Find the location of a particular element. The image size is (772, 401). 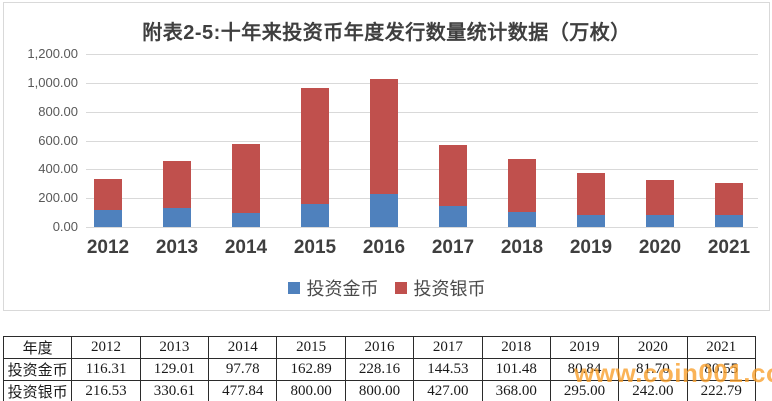

legend-item: 投资银币 is located at coordinates (440, 288).